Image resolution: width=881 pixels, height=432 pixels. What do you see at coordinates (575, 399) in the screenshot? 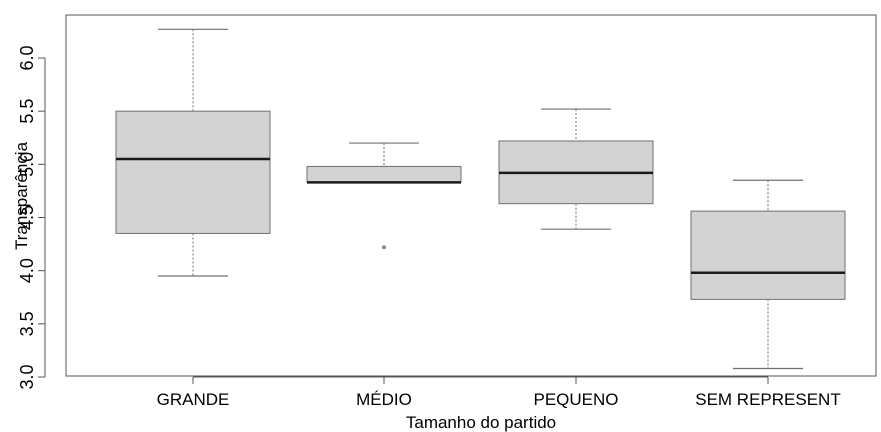
I see `x-tick-label: PEQUENO` at bounding box center [575, 399].